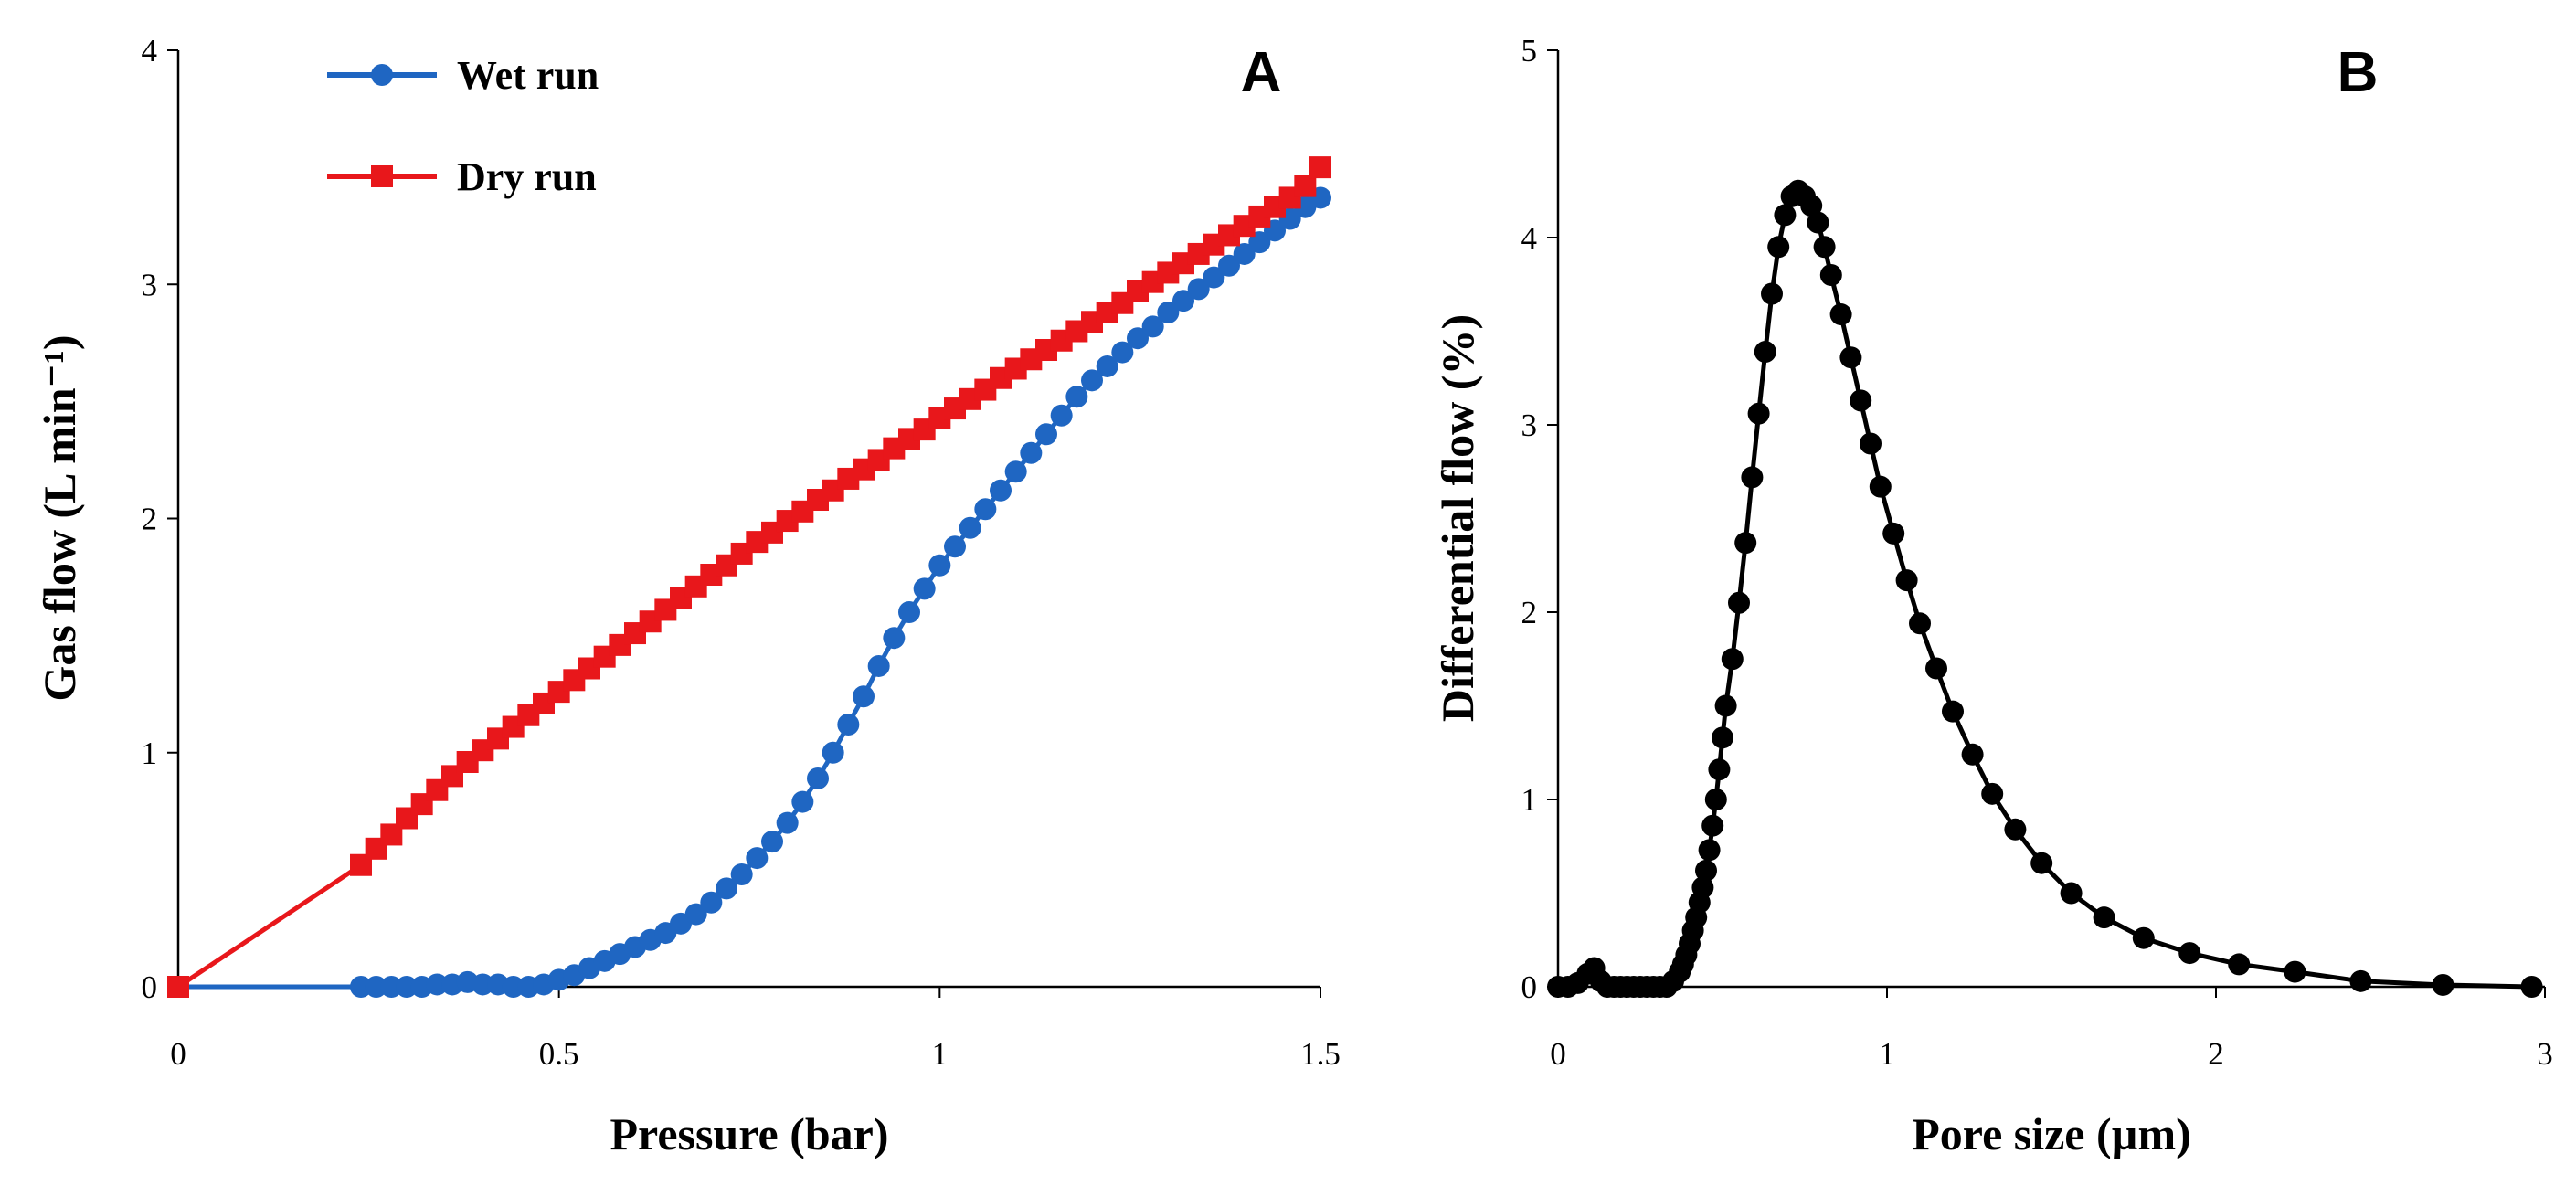 This screenshot has height=1196, width=2576. What do you see at coordinates (2051, 992) in the screenshot?
I see `panel-b-x-ticks` at bounding box center [2051, 992].